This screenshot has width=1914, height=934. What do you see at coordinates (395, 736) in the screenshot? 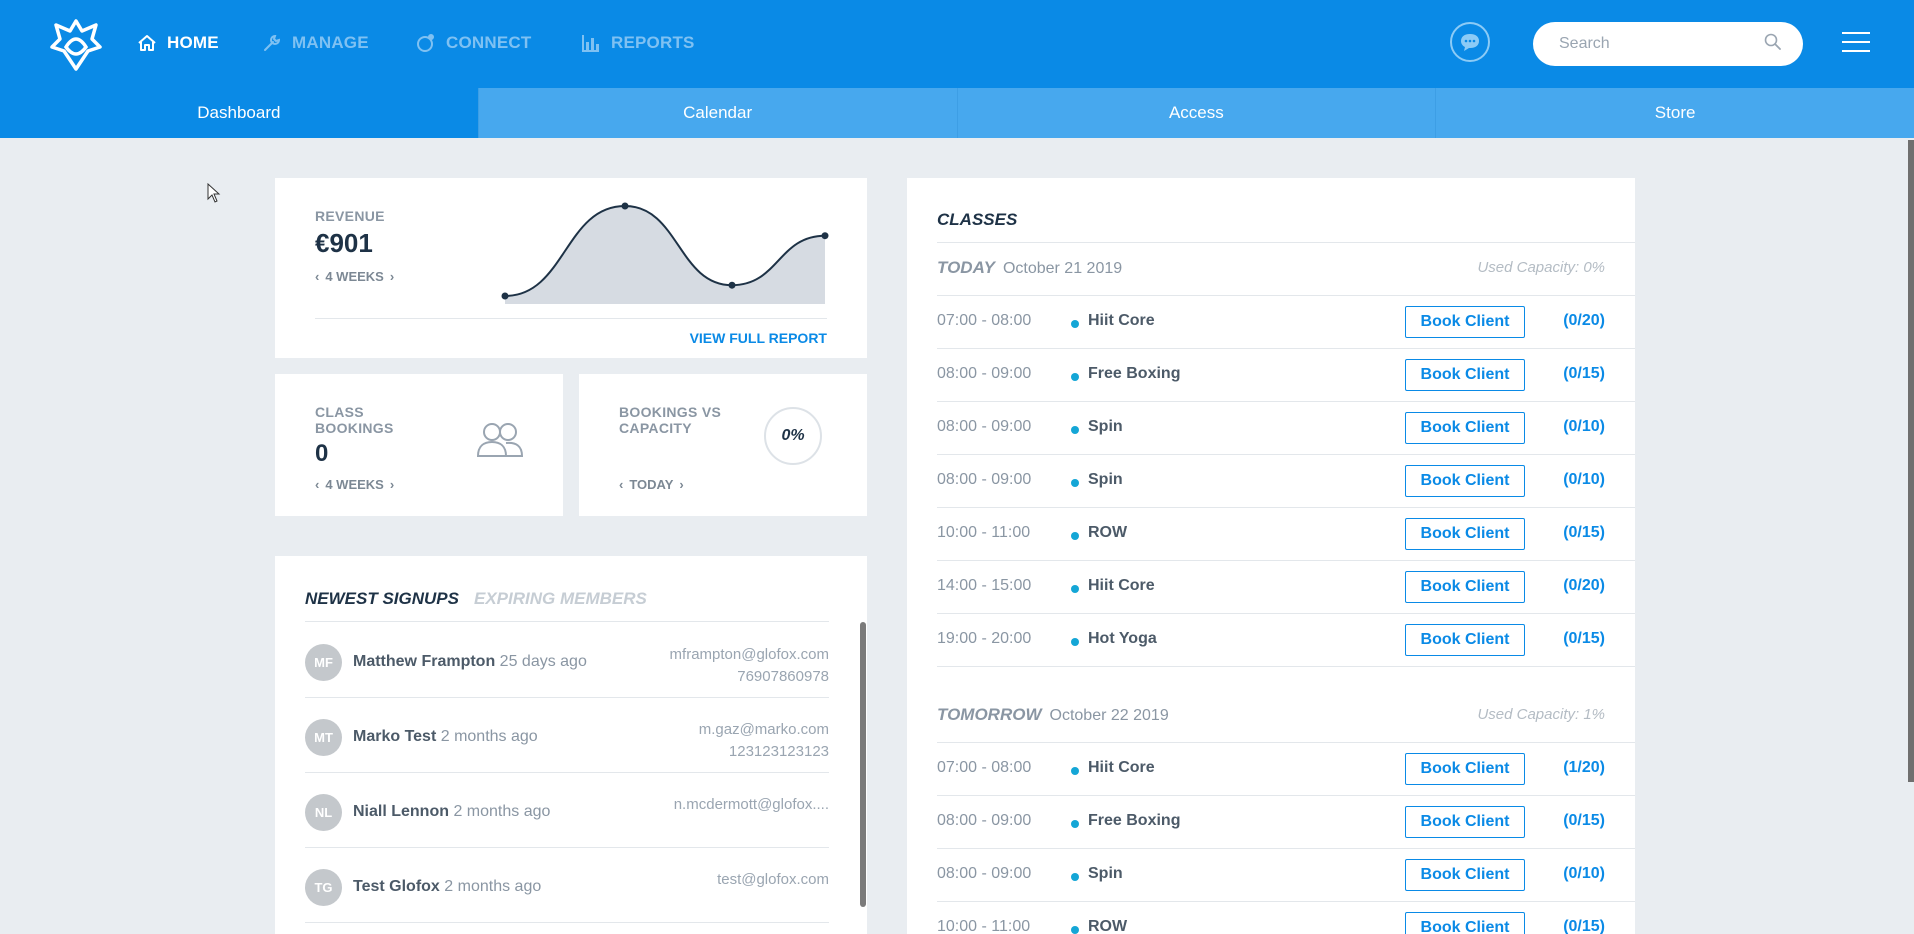
I see `signup-name: Marko Test` at bounding box center [395, 736].